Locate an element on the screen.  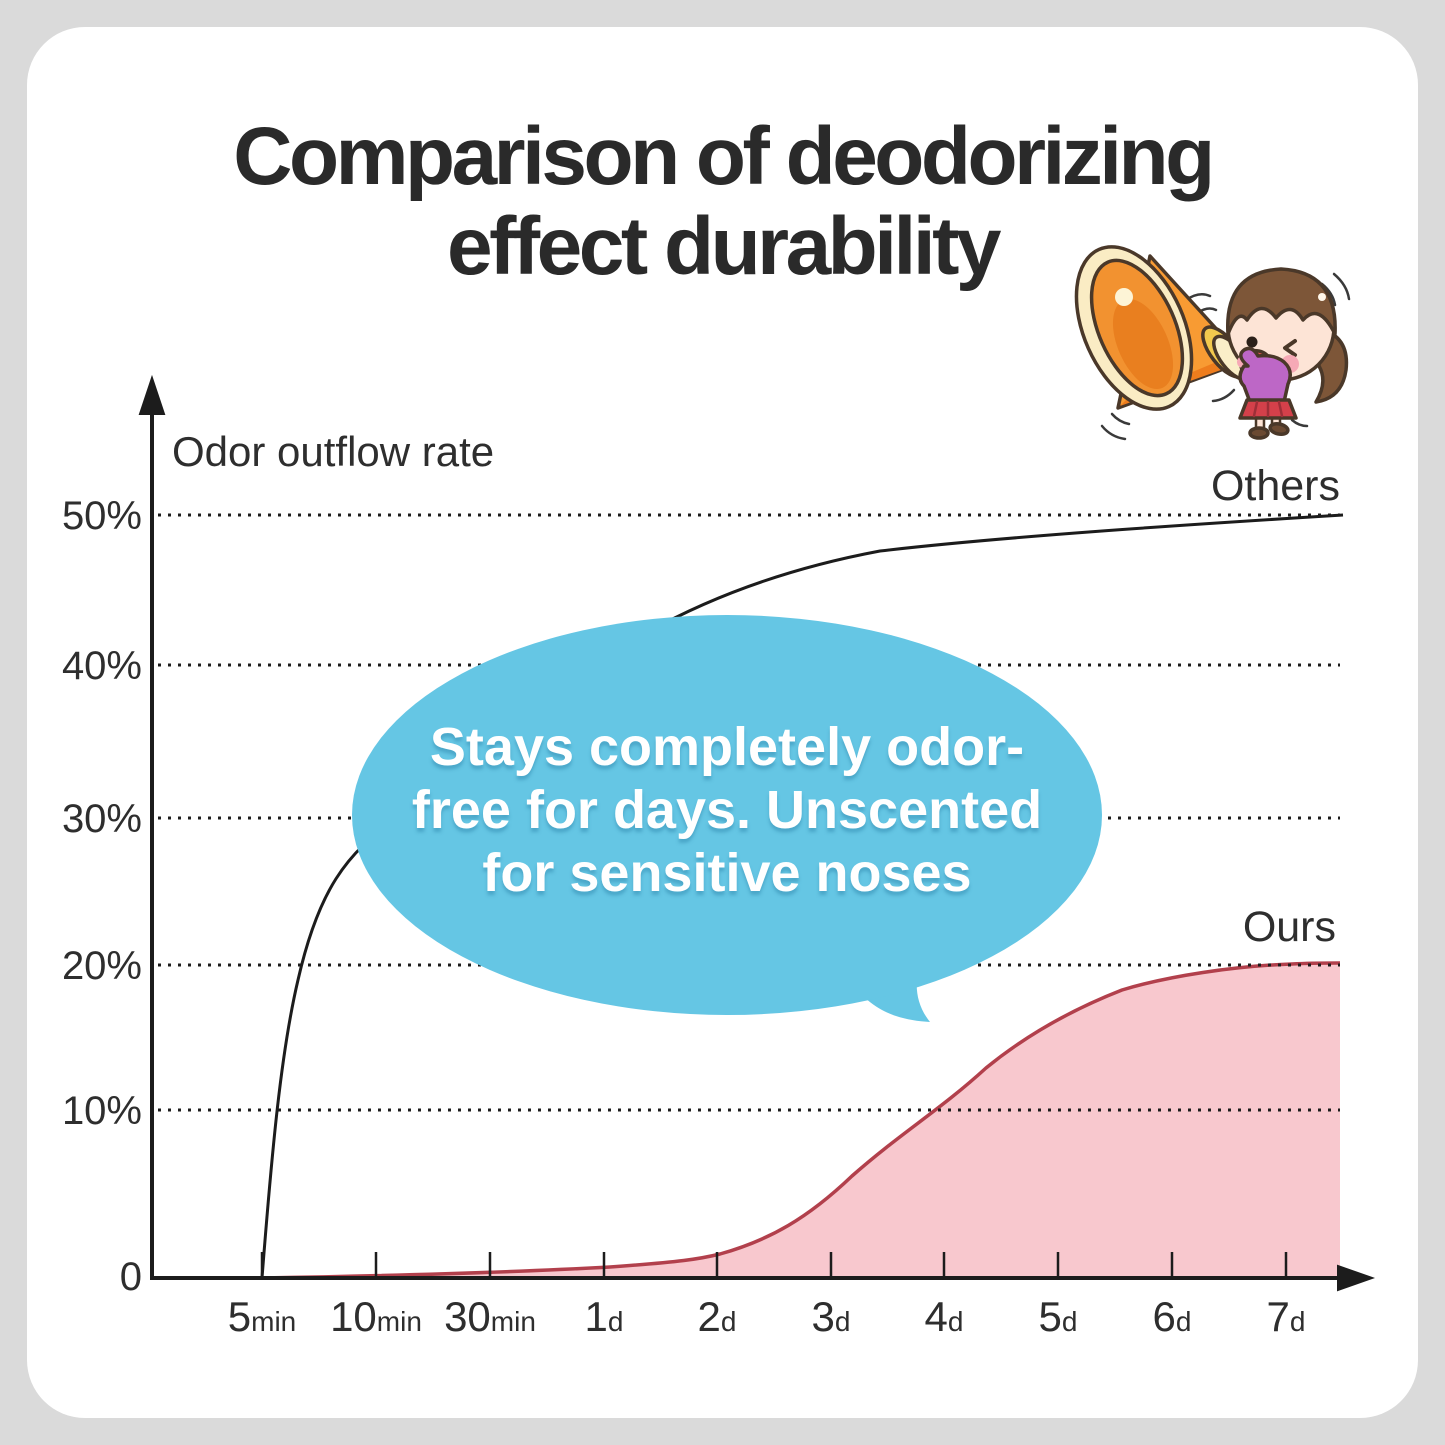
girl-sweater is located at coordinates (1265, 376).